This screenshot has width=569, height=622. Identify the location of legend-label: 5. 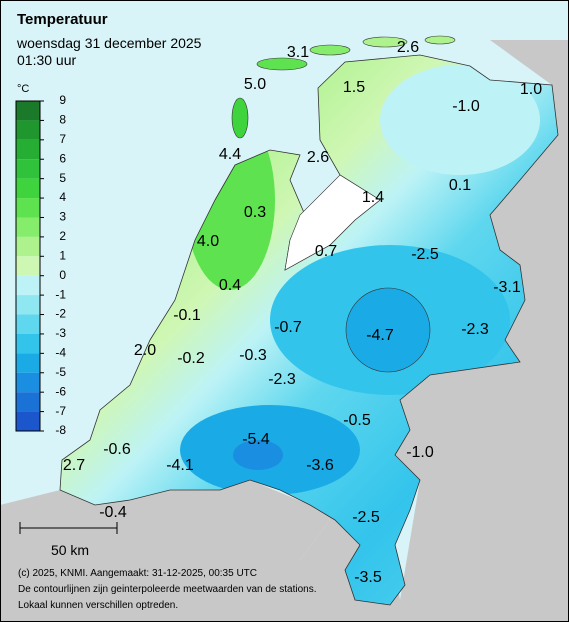
(62, 178).